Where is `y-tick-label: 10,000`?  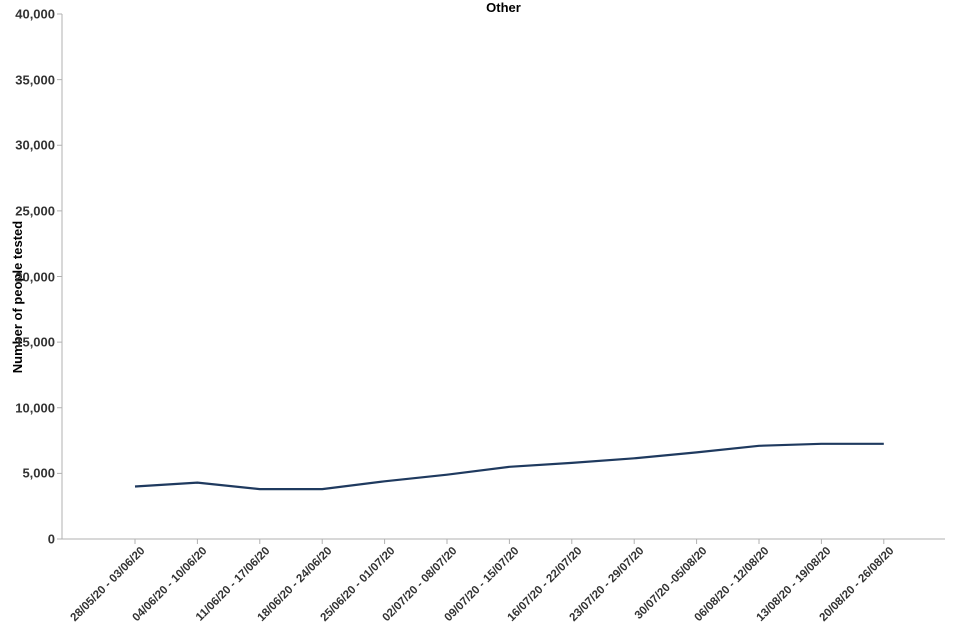
y-tick-label: 10,000 is located at coordinates (35, 408).